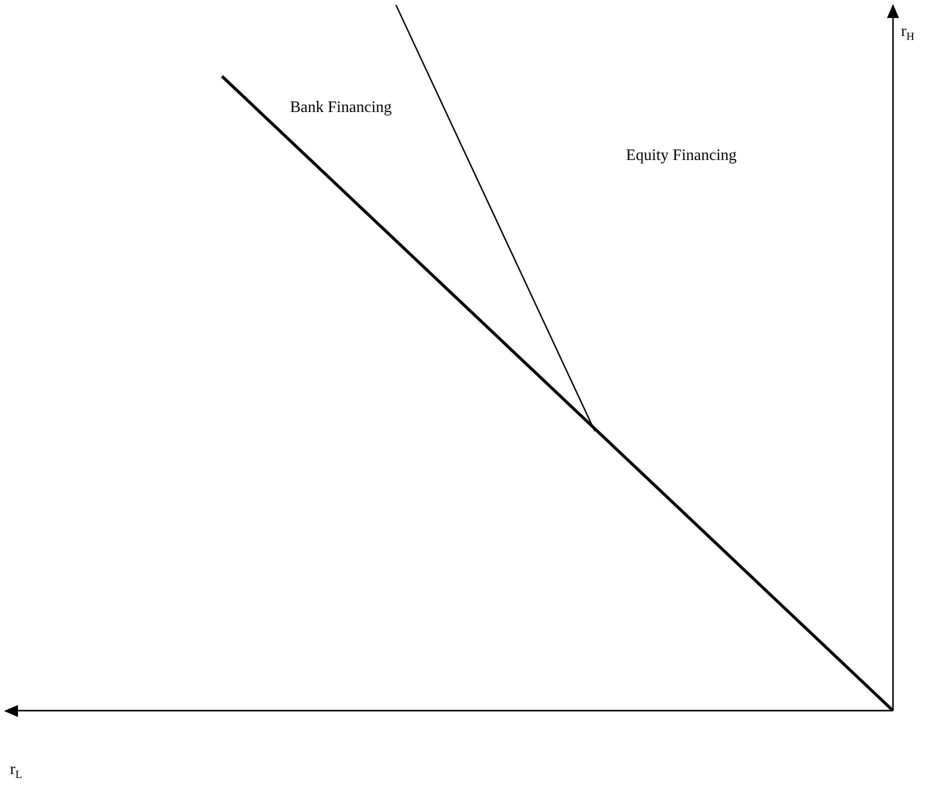  What do you see at coordinates (907, 33) in the screenshot?
I see `y-axis-title: r$_{H}$` at bounding box center [907, 33].